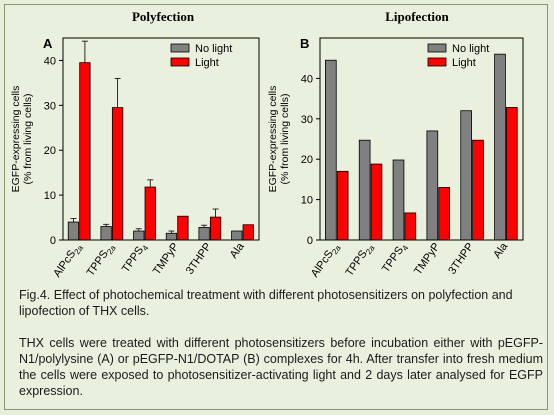 The width and height of the screenshot is (554, 415). What do you see at coordinates (50, 106) in the screenshot?
I see `ytick-label-a-30: 30` at bounding box center [50, 106].